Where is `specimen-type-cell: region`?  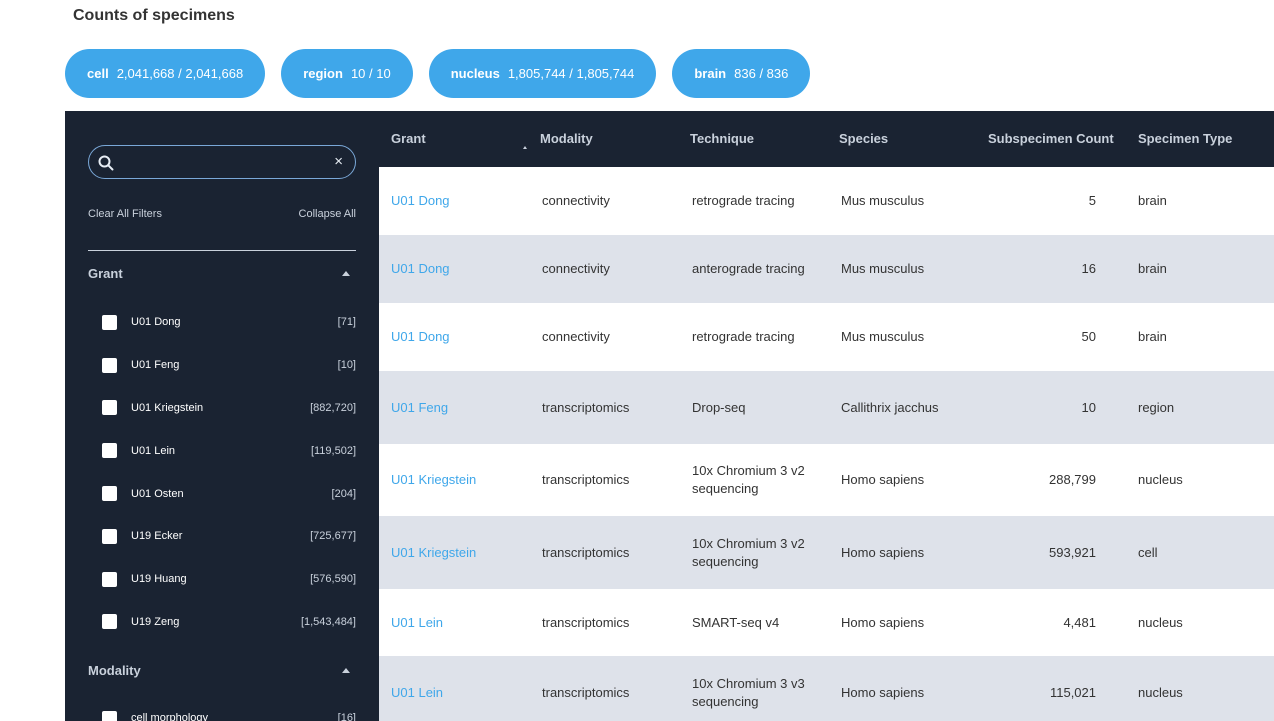
specimen-type-cell: region is located at coordinates (1156, 407).